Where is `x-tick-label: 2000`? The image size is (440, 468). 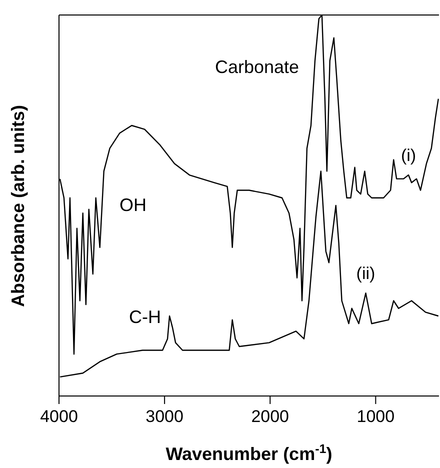 x-tick-label: 2000 is located at coordinates (270, 416).